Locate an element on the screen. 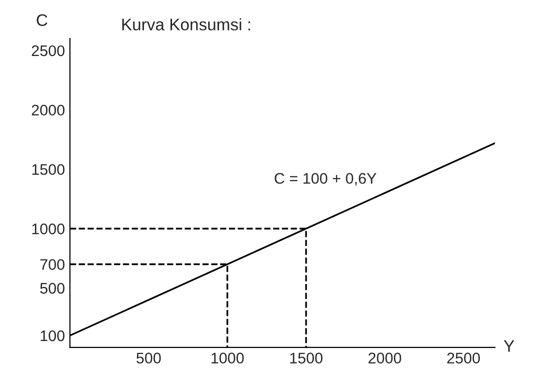 Image resolution: width=538 pixels, height=386 pixels. y-tick-label: 1000 is located at coordinates (48, 229).